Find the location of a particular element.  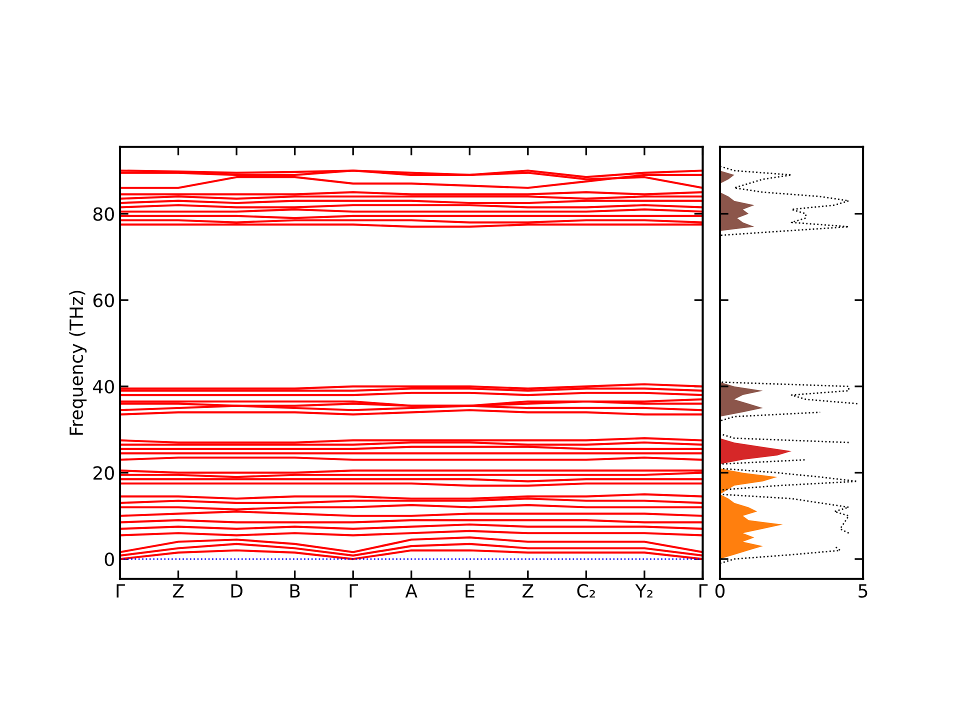

y-tick-label: 40 is located at coordinates (103, 387).